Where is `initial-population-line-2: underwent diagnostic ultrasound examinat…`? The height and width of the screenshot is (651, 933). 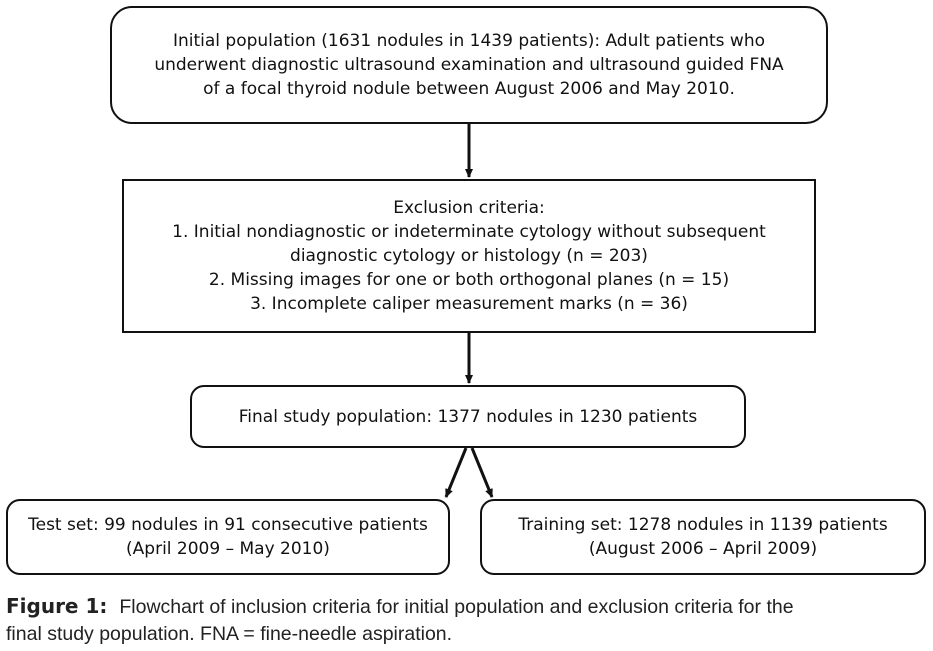 initial-population-line-2: underwent diagnostic ultrasound examinat… is located at coordinates (469, 65).